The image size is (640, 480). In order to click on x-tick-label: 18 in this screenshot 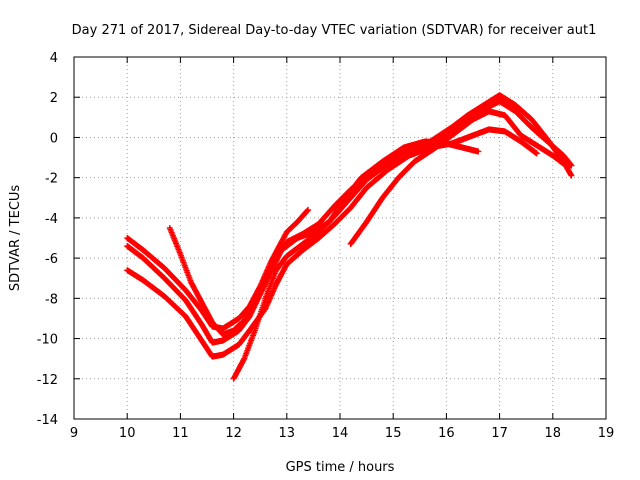, I will do `click(553, 433)`.